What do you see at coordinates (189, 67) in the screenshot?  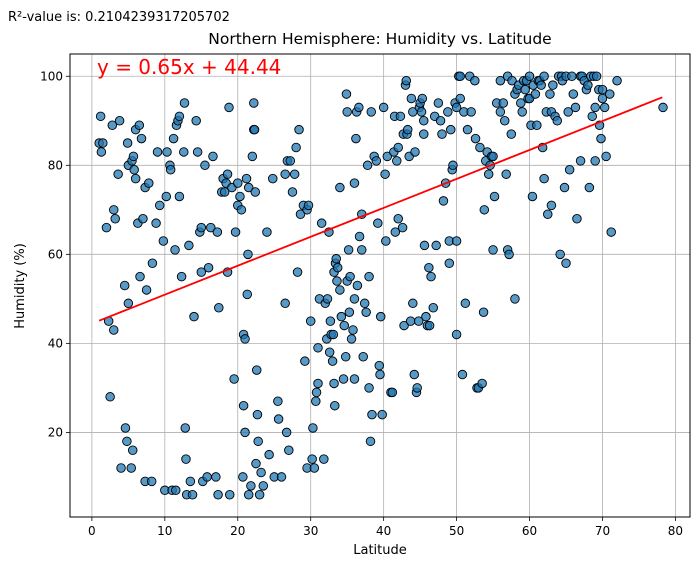 I see `regression-equation-annotation: y = 0.65x + 44.44` at bounding box center [189, 67].